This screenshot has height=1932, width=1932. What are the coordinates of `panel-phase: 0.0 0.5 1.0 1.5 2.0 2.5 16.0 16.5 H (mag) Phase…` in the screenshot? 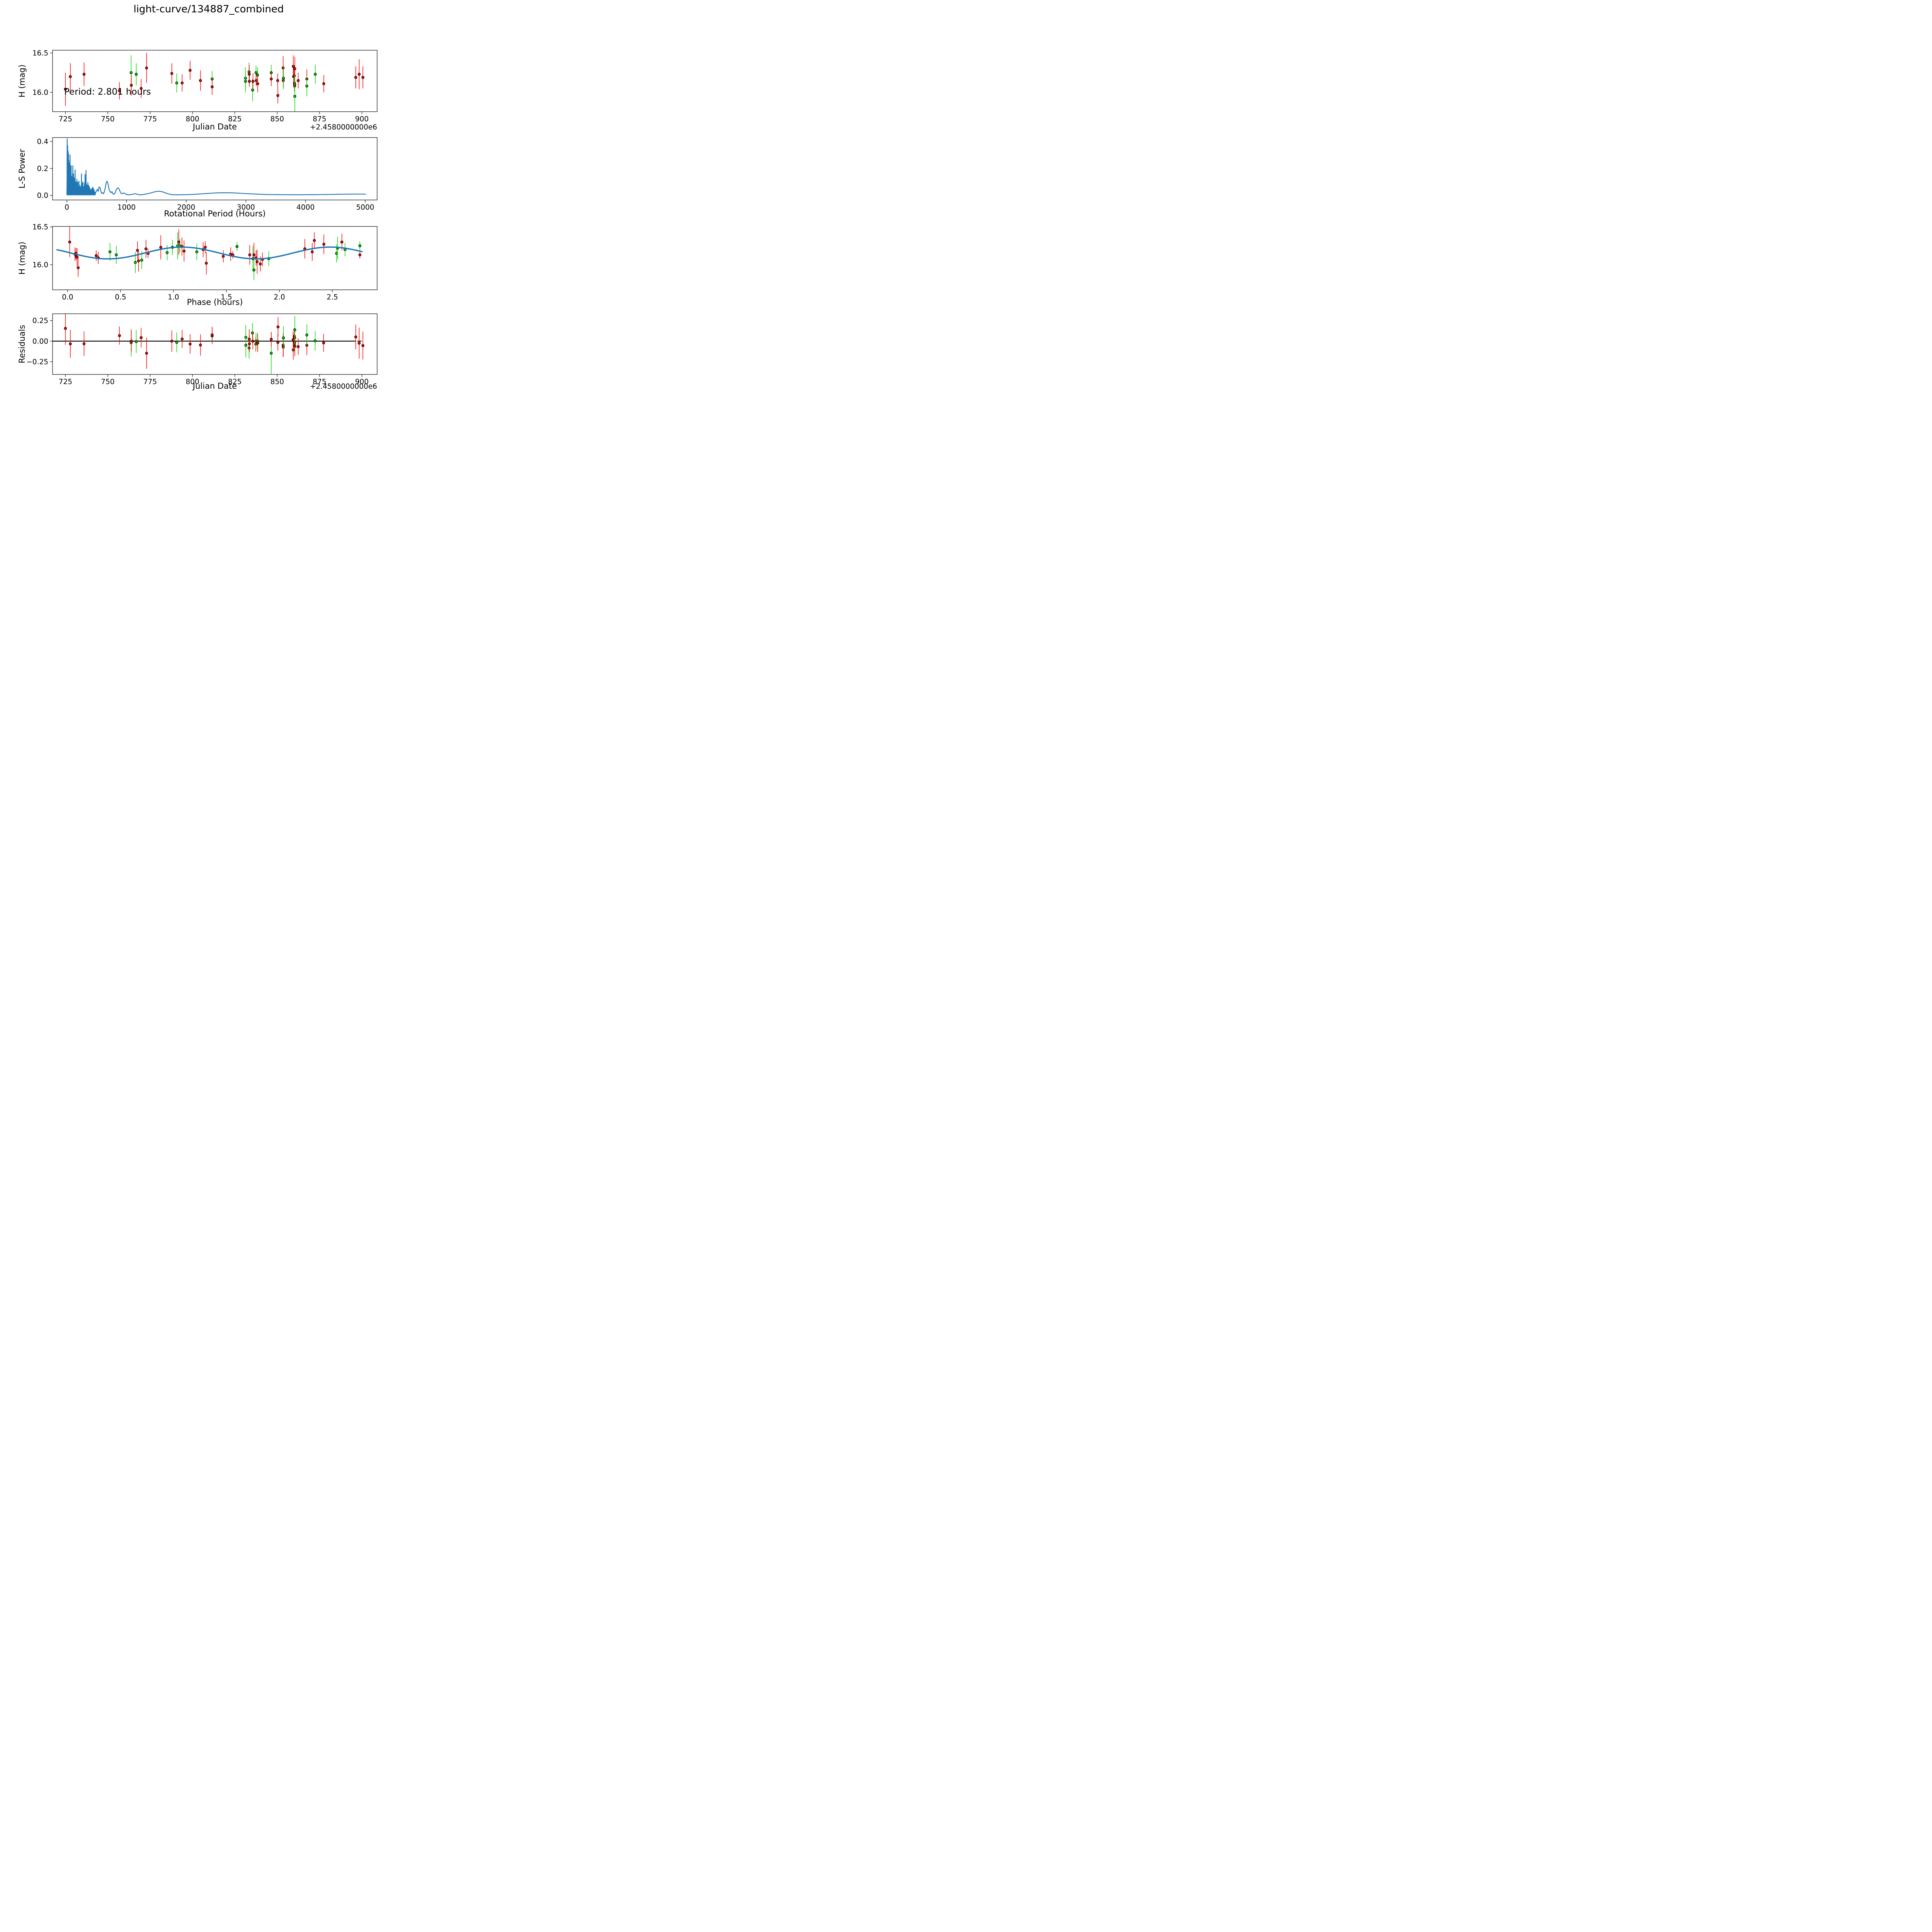 It's located at (198, 265).